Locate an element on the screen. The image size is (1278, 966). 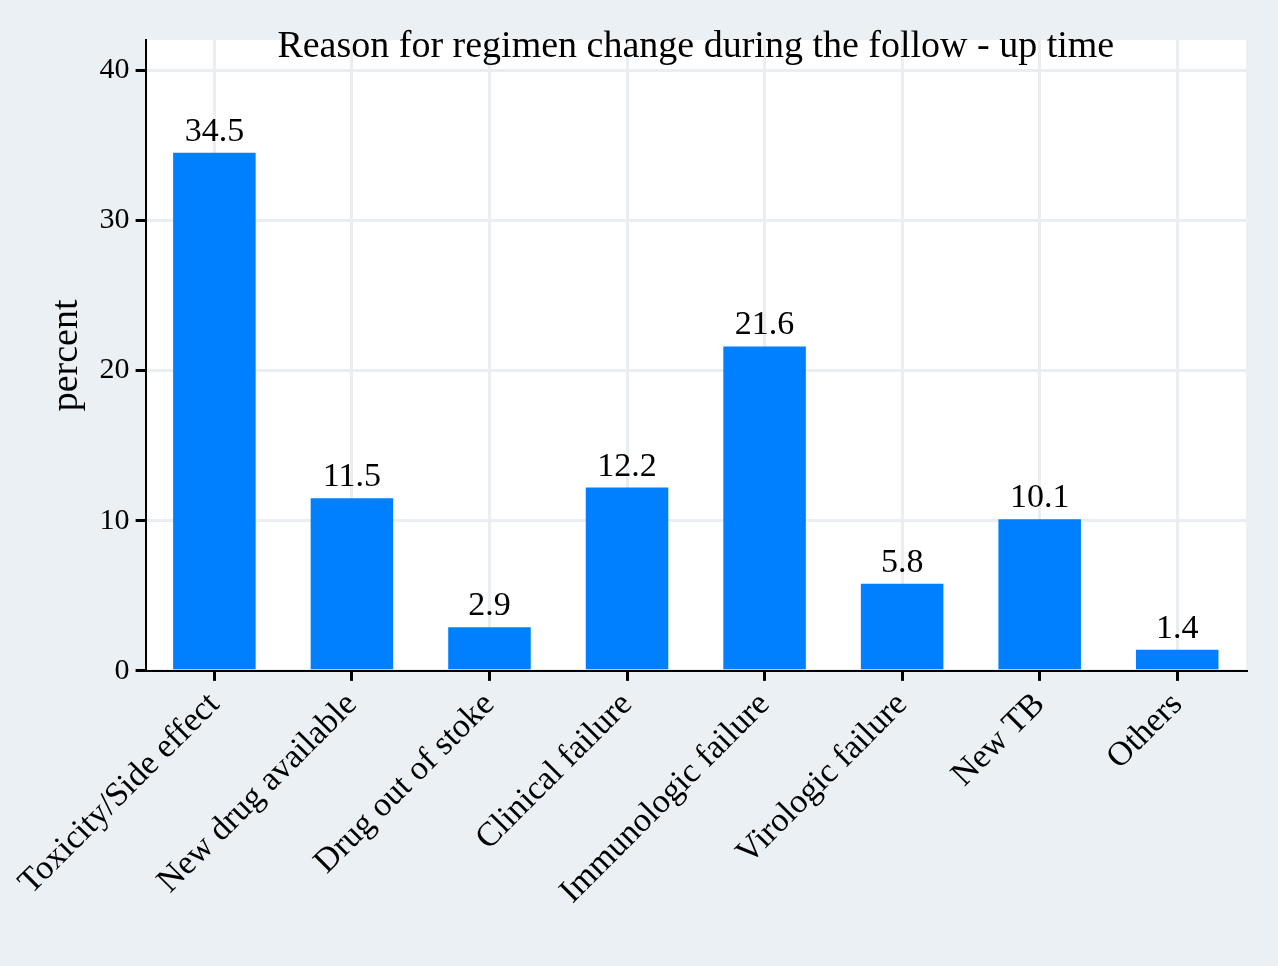
data-label: 1.4 is located at coordinates (1177, 626).